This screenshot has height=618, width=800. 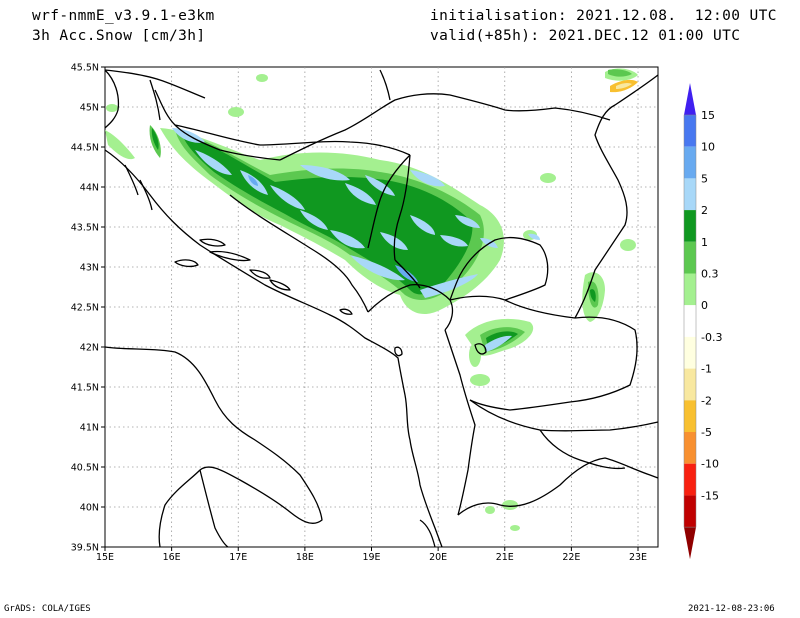 What do you see at coordinates (571, 557) in the screenshot?
I see `lon-tick-label: 22E` at bounding box center [571, 557].